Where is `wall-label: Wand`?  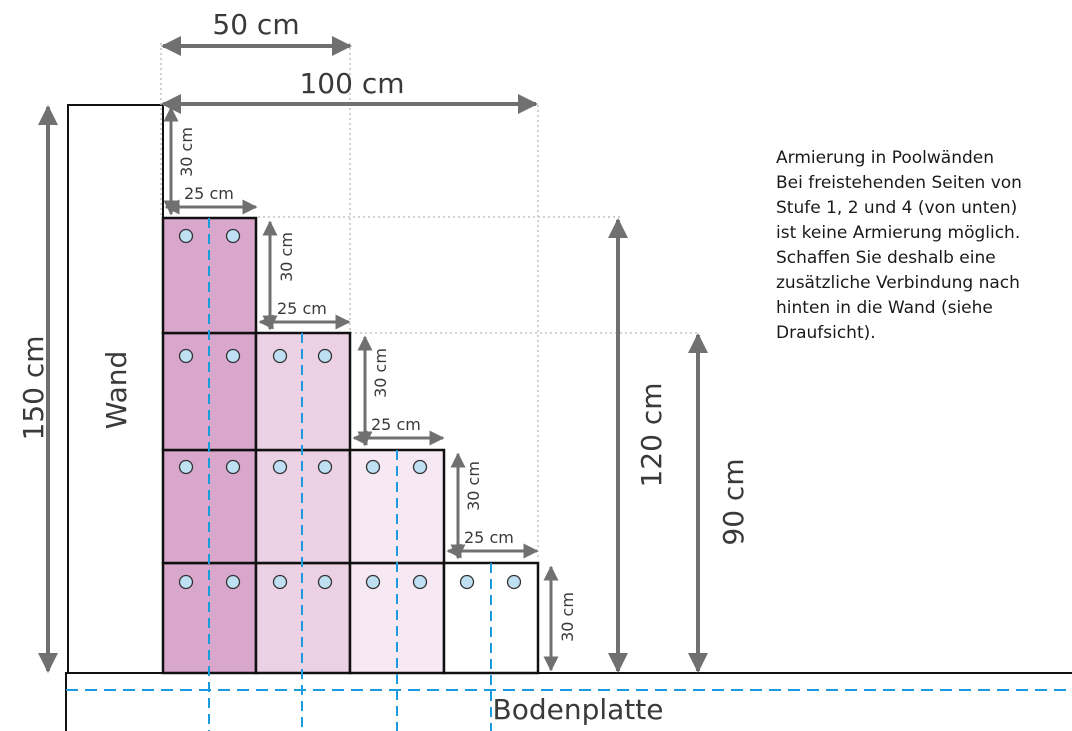 wall-label: Wand is located at coordinates (116, 390).